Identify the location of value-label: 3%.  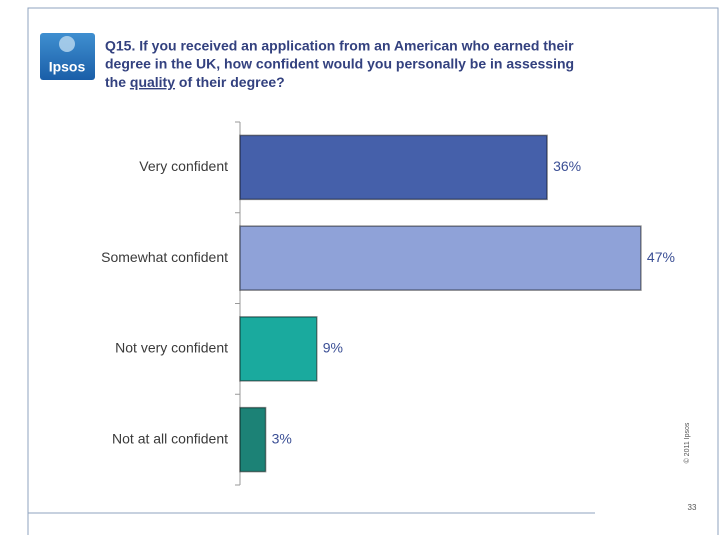
(282, 438).